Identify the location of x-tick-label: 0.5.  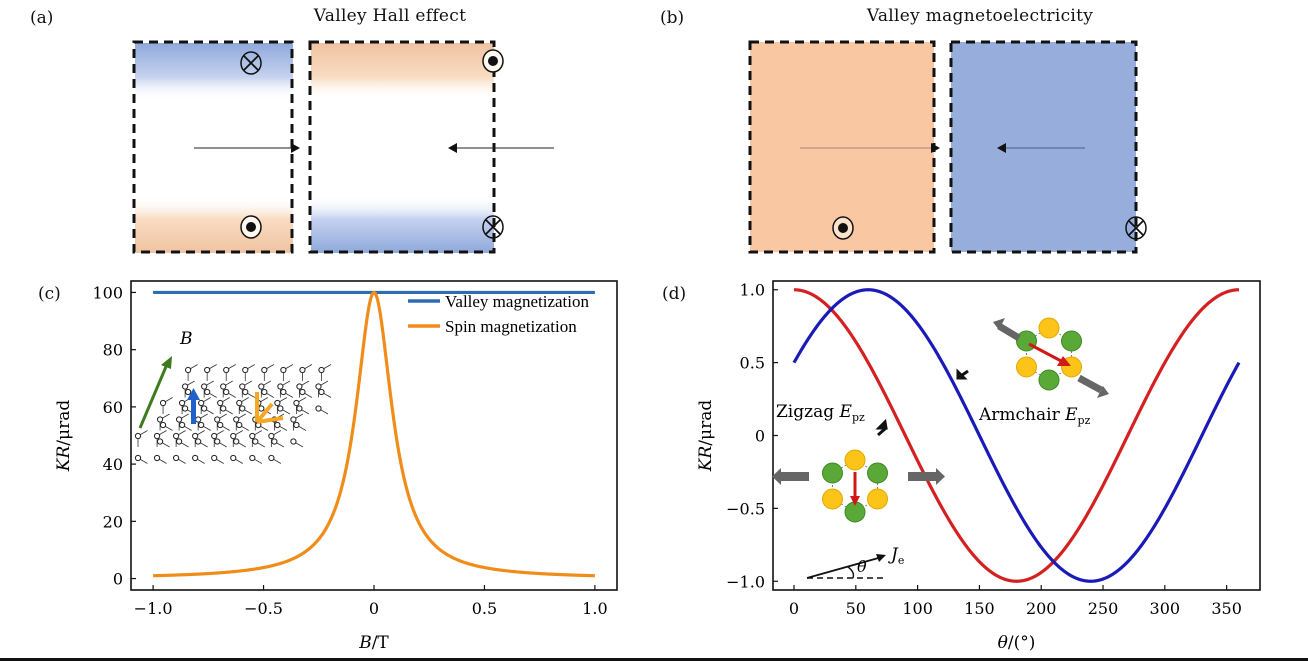
(484, 608).